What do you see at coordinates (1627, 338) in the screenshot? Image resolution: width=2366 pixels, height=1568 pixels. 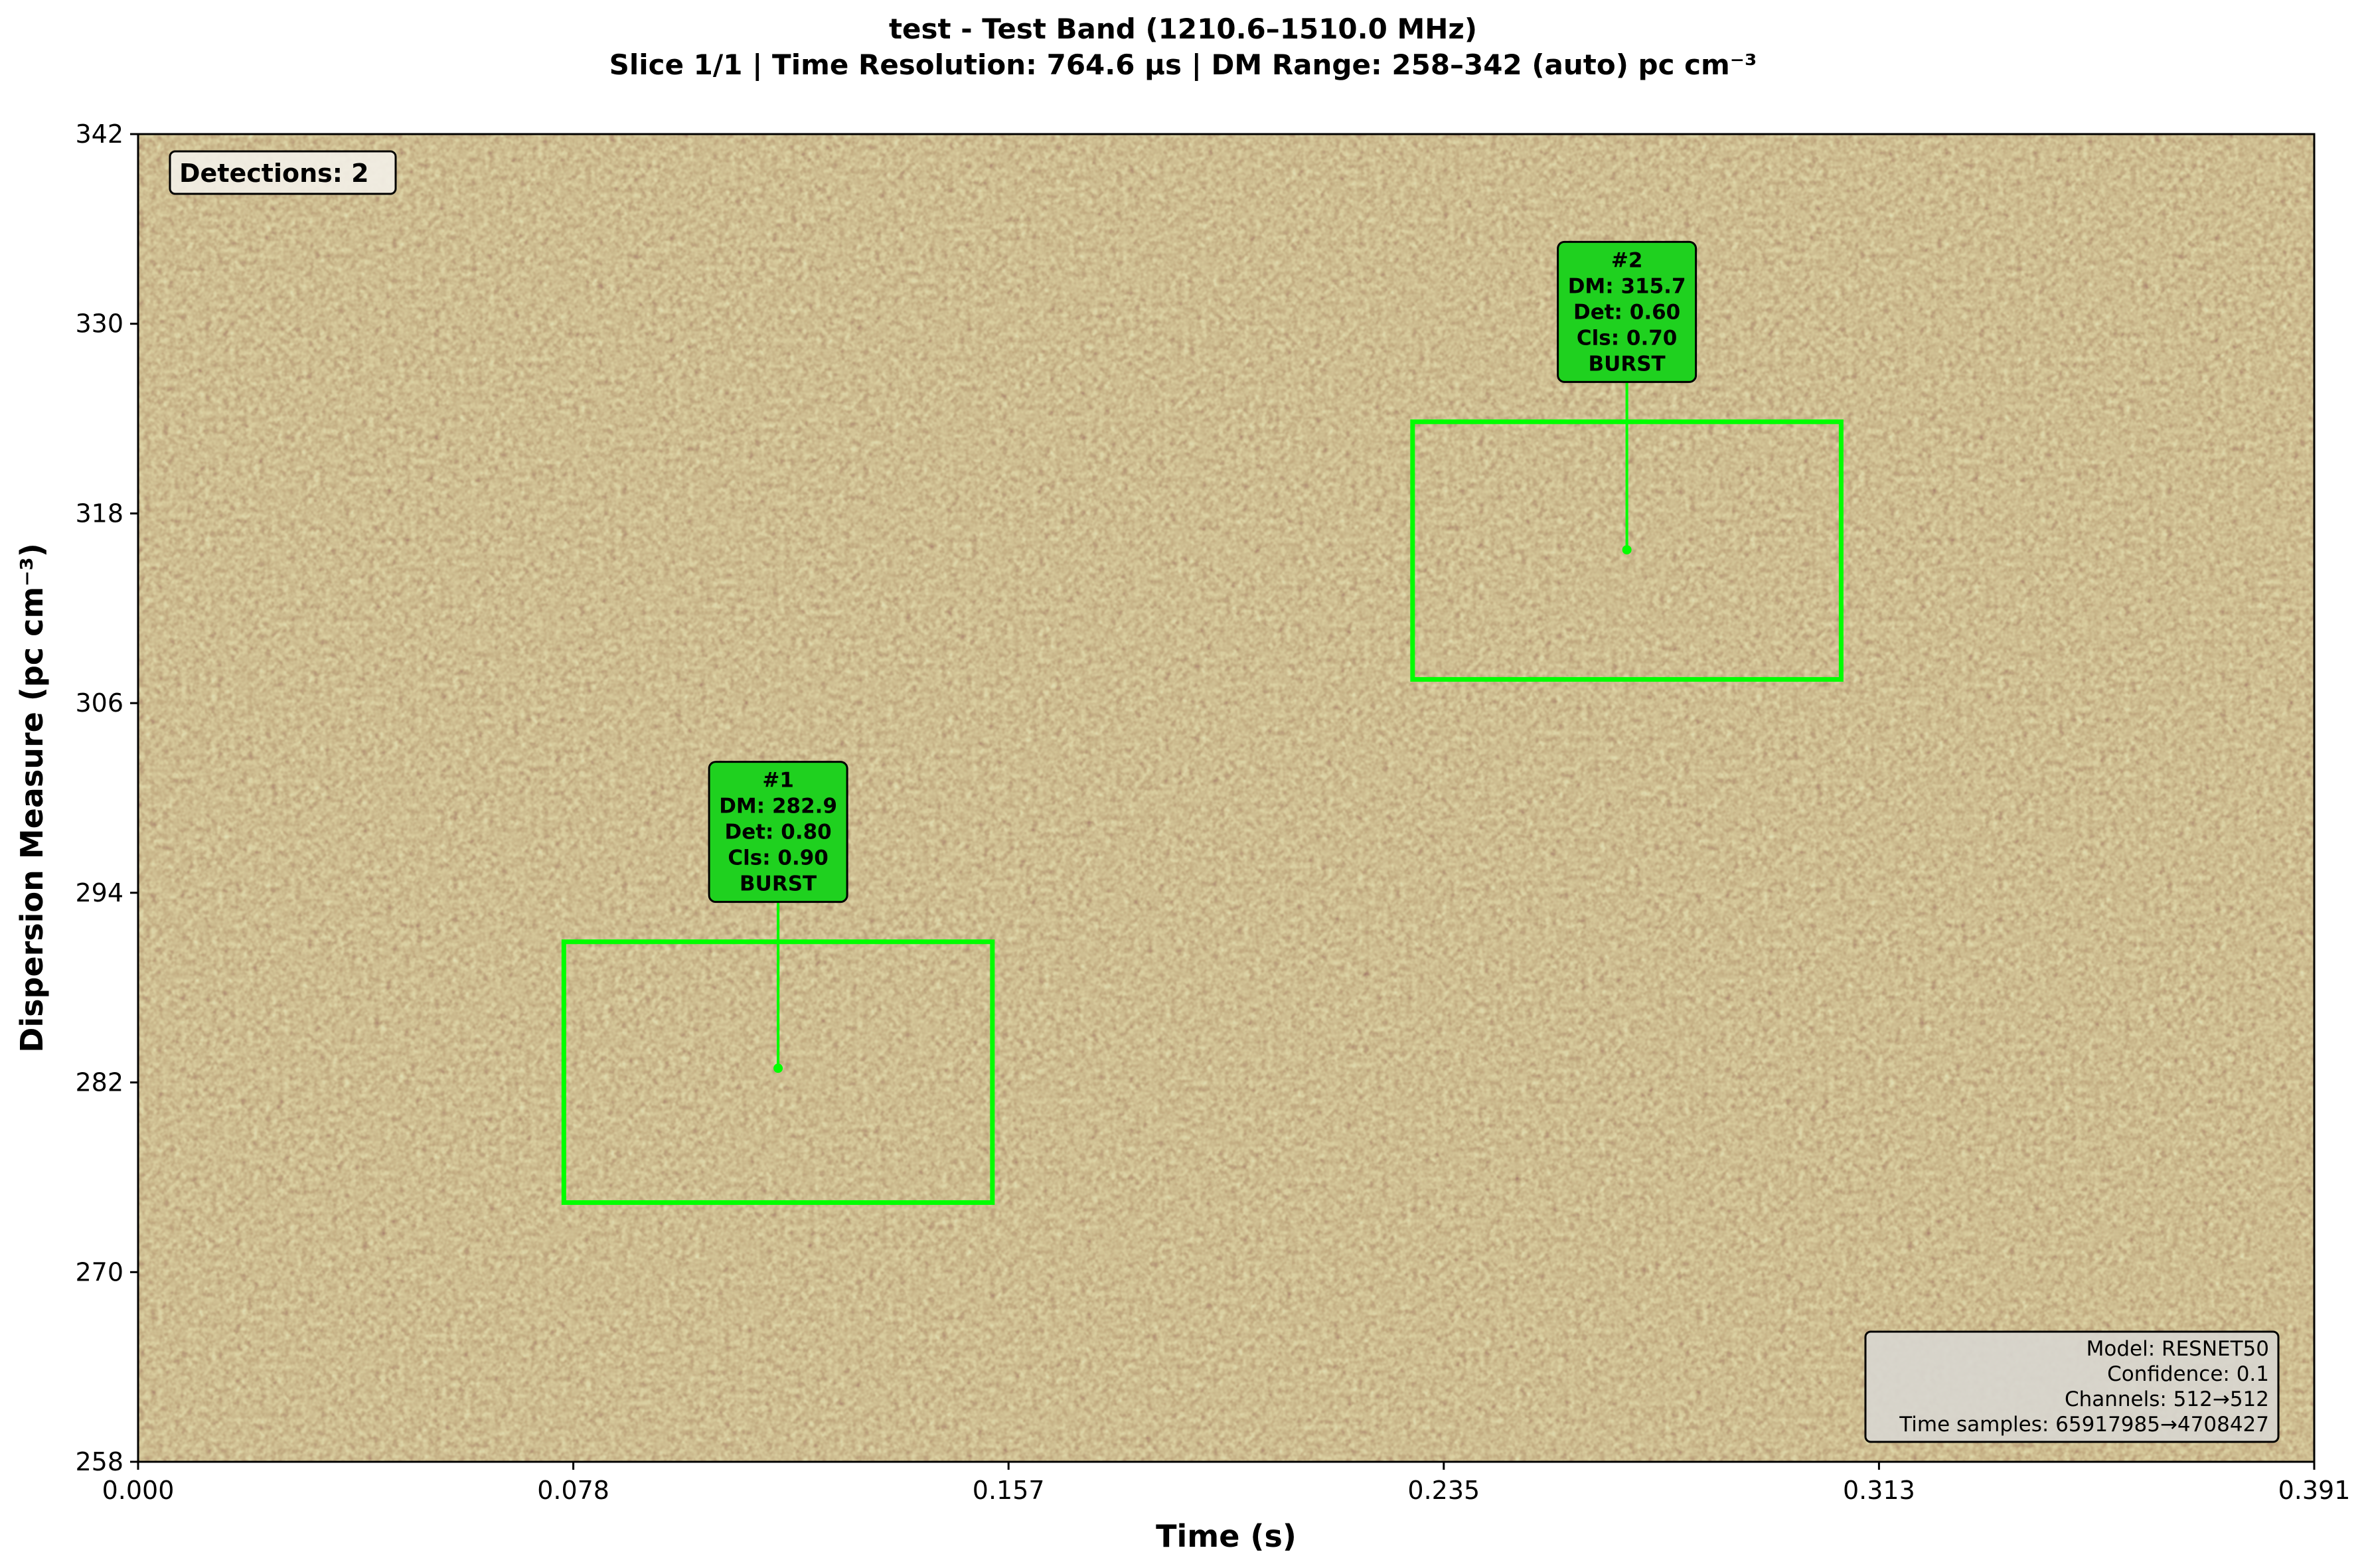 I see `detection-cls-score: Cls: 0.70` at bounding box center [1627, 338].